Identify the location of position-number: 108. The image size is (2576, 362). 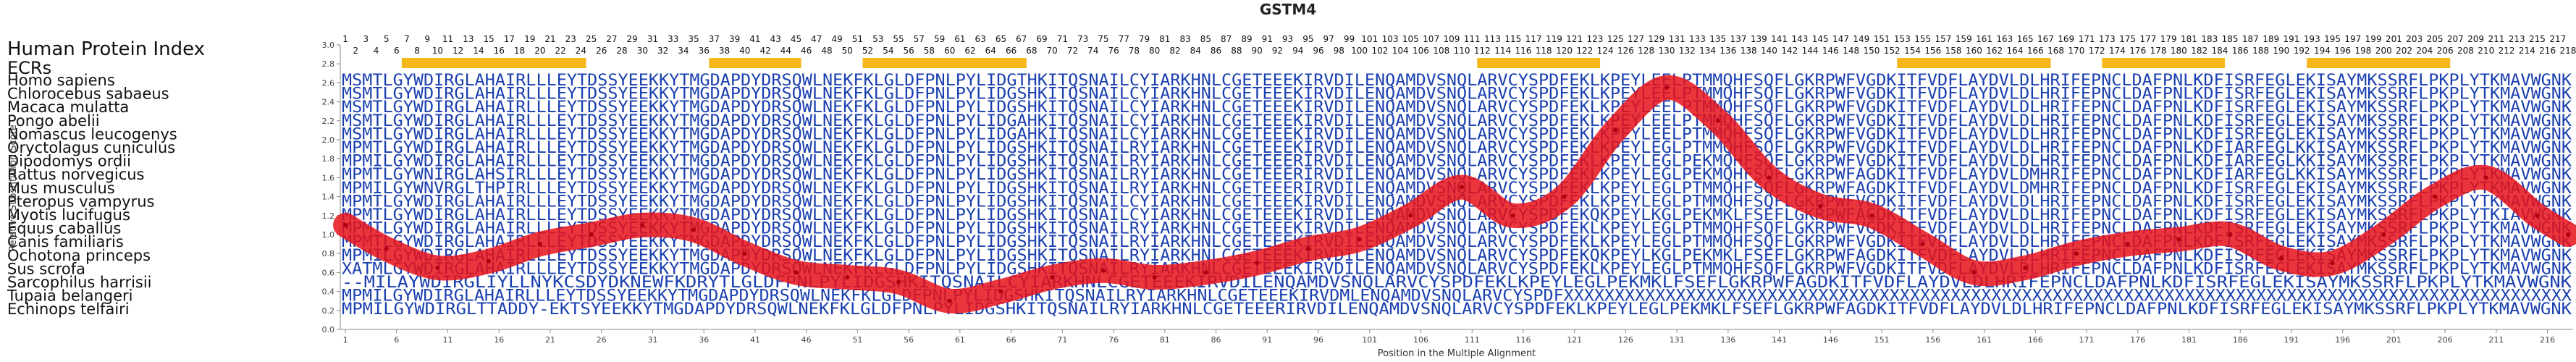
(1441, 51).